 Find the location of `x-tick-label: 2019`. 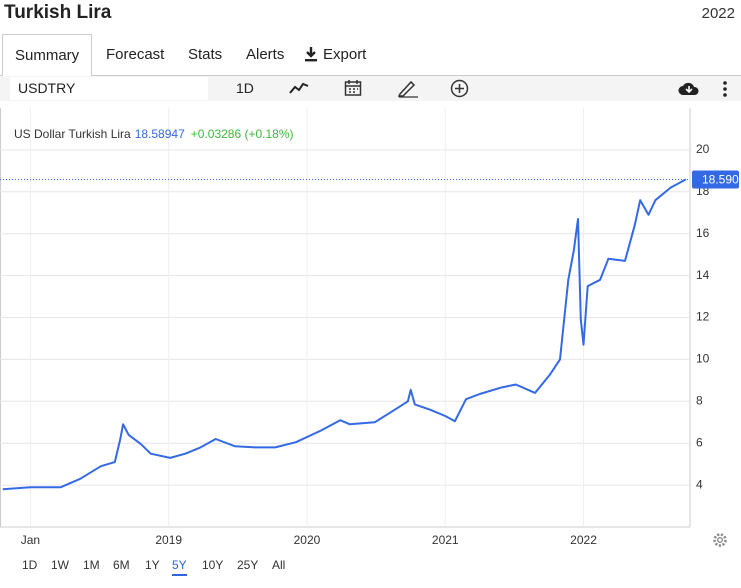

x-tick-label: 2019 is located at coordinates (168, 540).